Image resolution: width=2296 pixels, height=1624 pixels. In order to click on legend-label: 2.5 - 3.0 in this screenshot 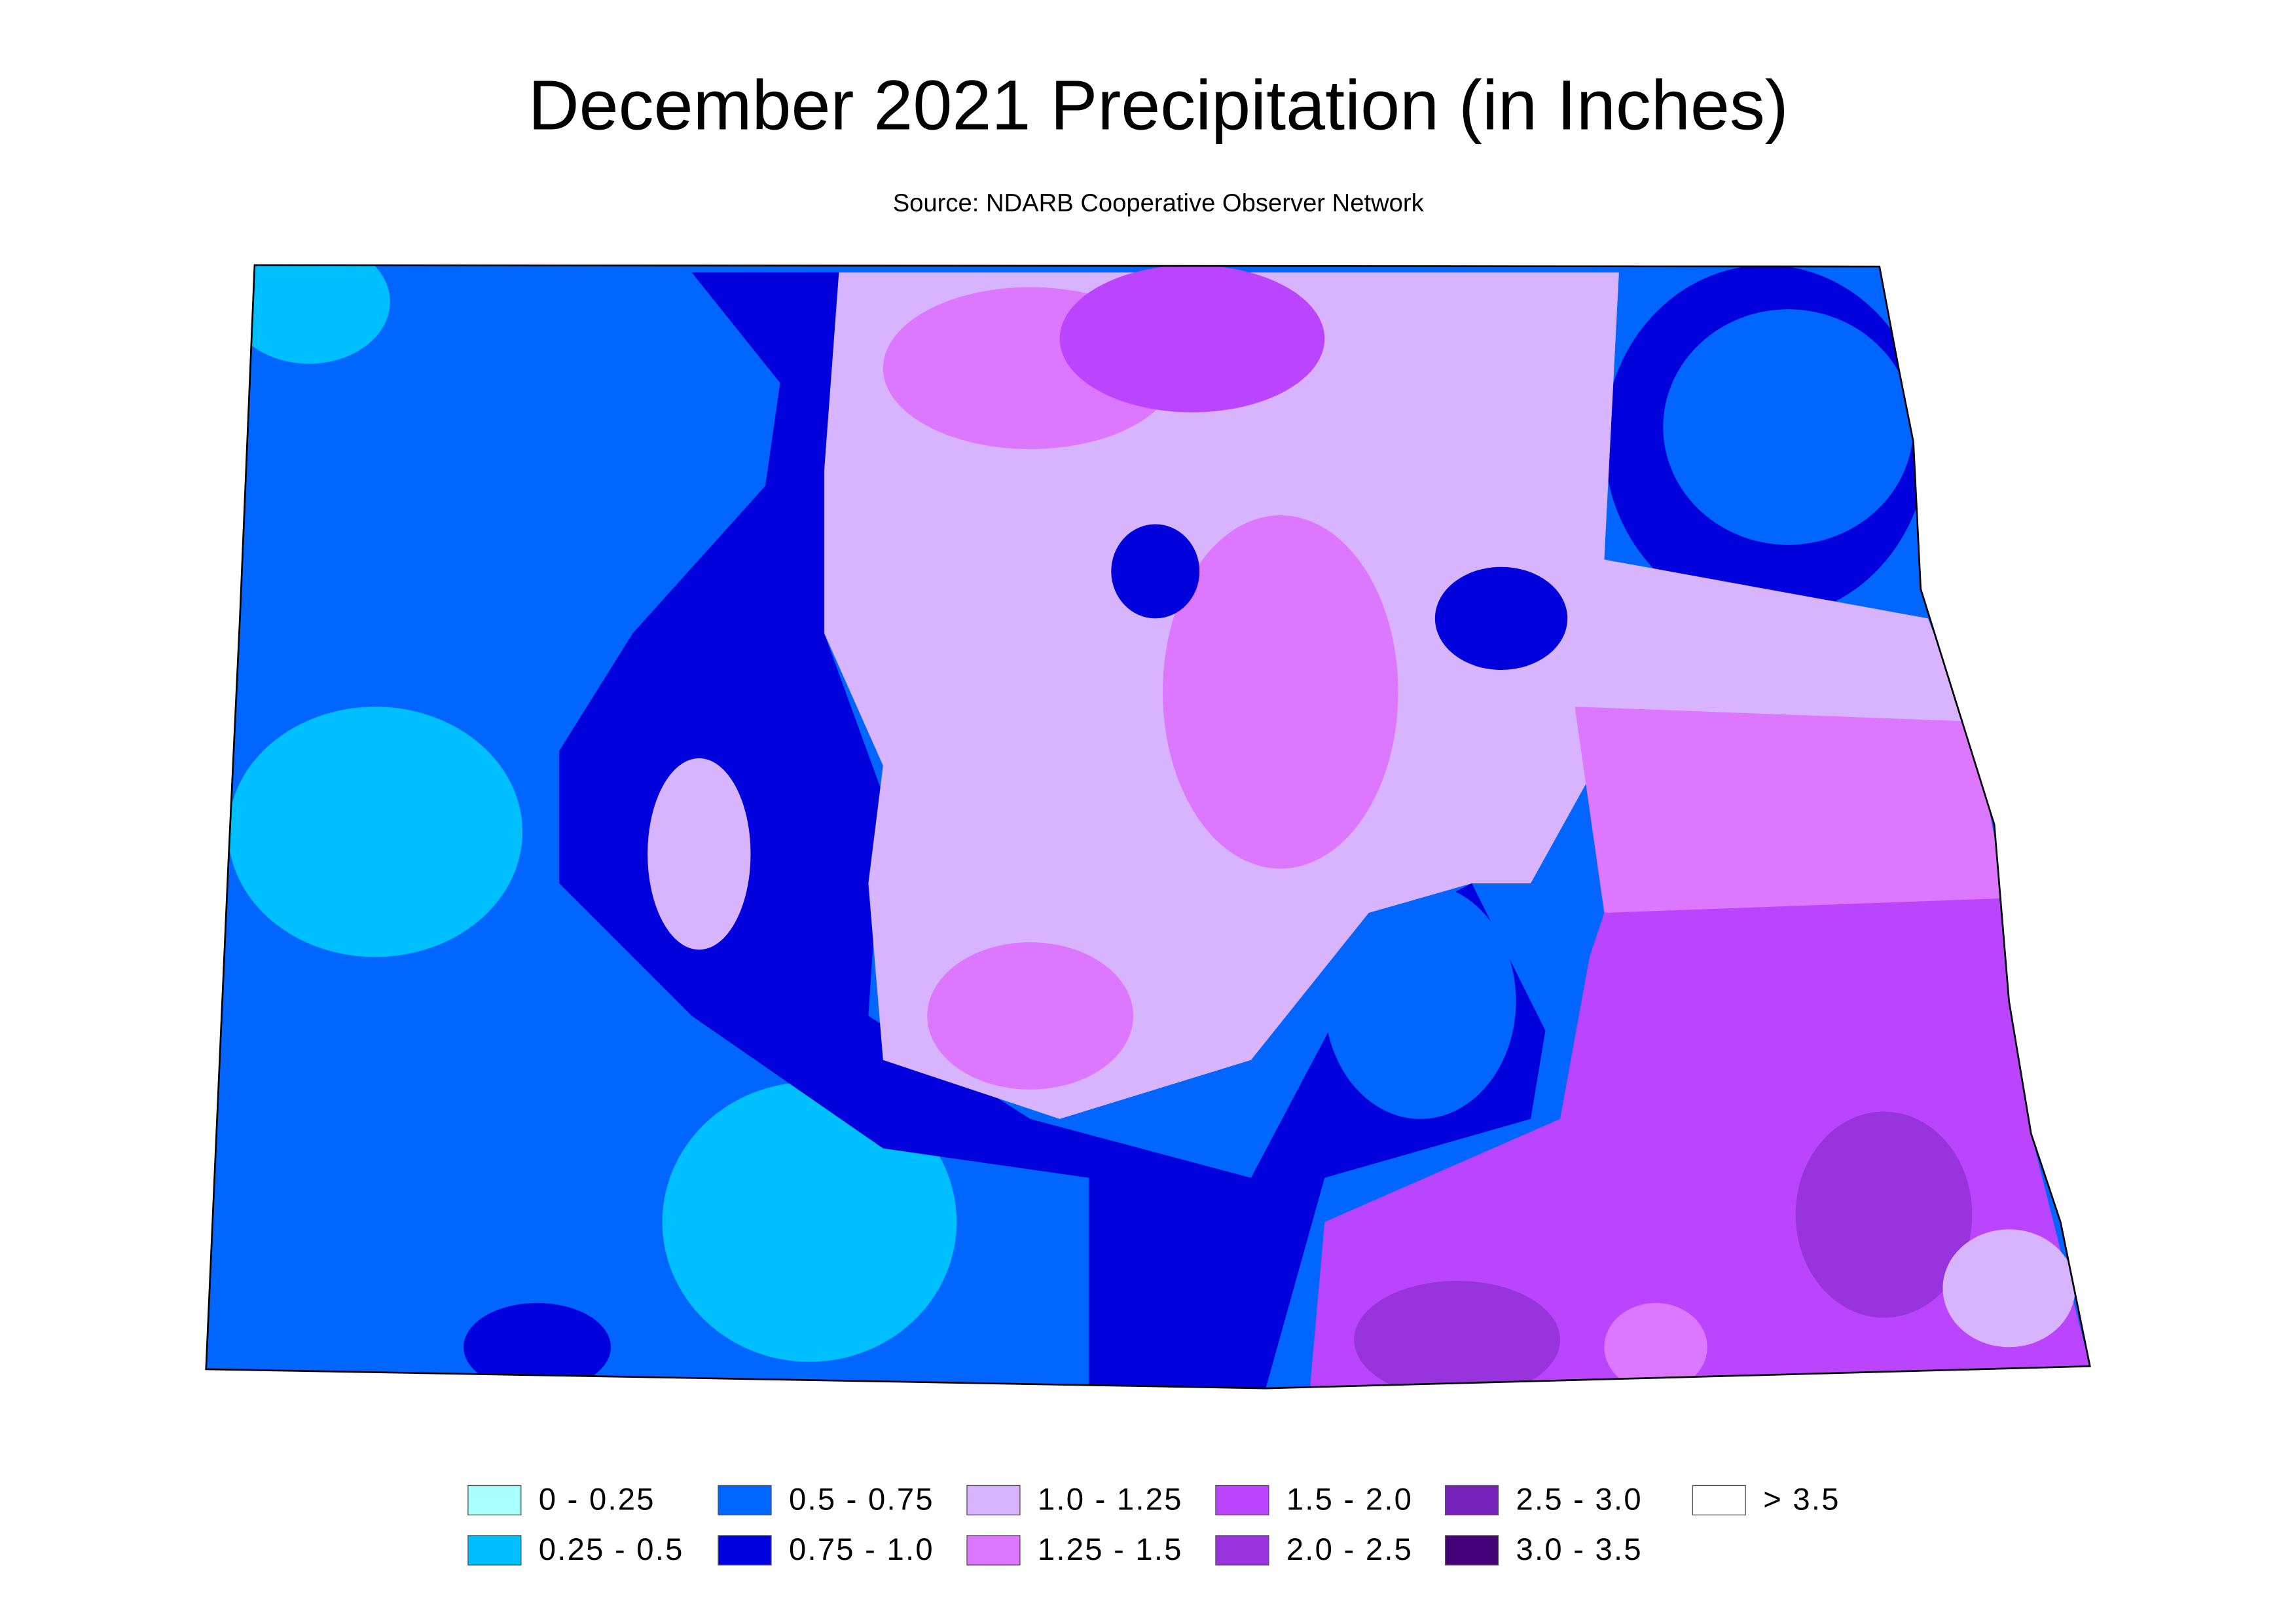, I will do `click(1579, 1500)`.